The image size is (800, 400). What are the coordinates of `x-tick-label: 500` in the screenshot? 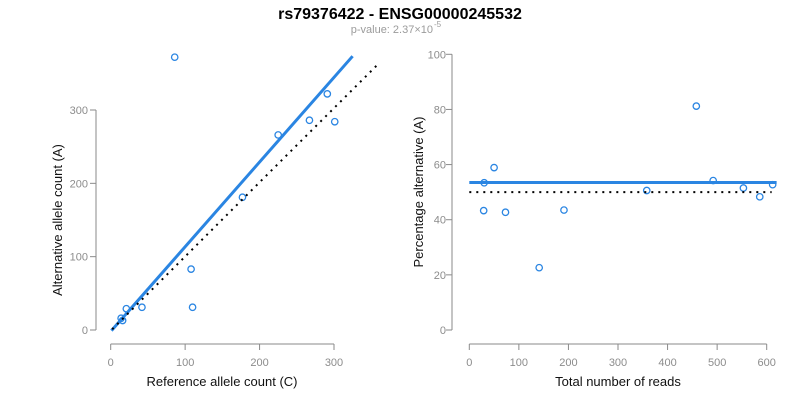 It's located at (717, 363).